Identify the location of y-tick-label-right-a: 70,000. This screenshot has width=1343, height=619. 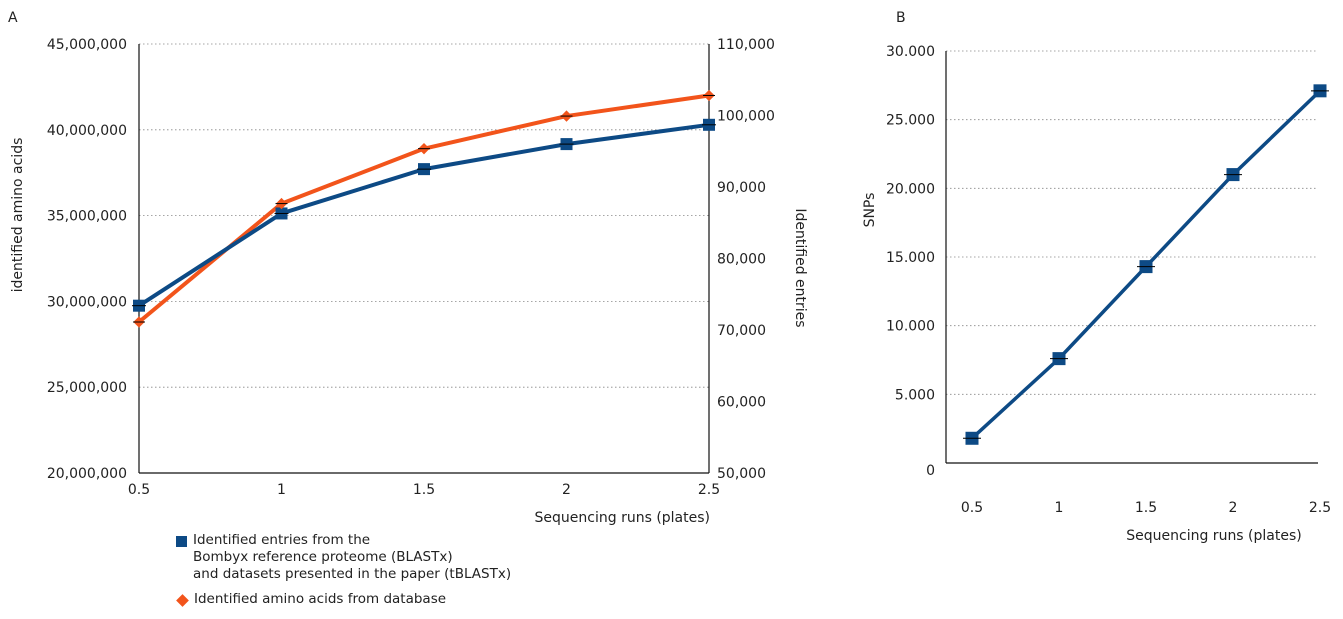
(741, 331).